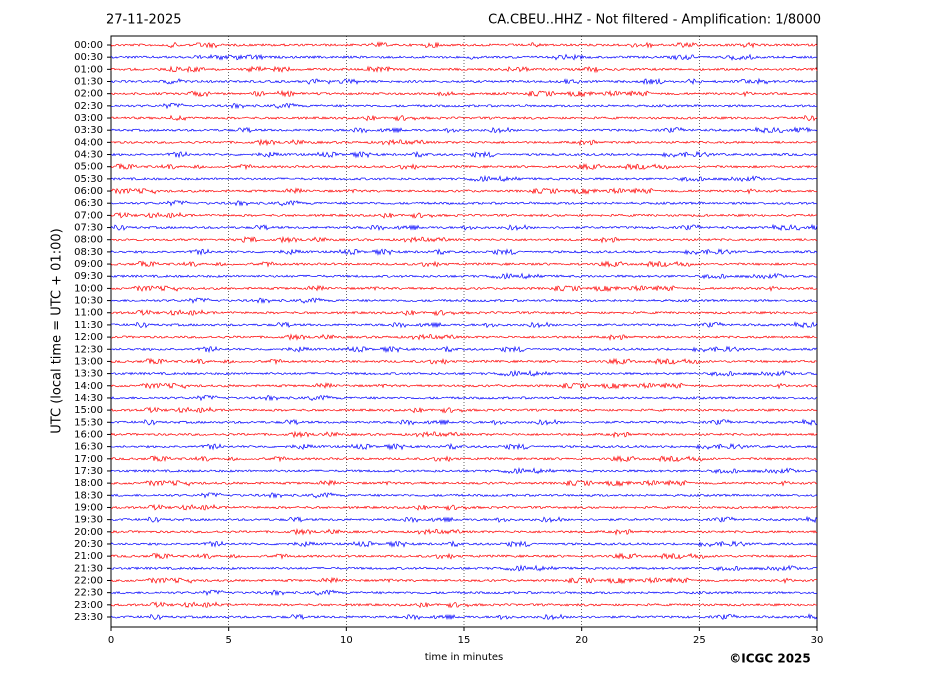 The image size is (927, 696). I want to click on y-tick-label: 12:30, so click(88, 349).